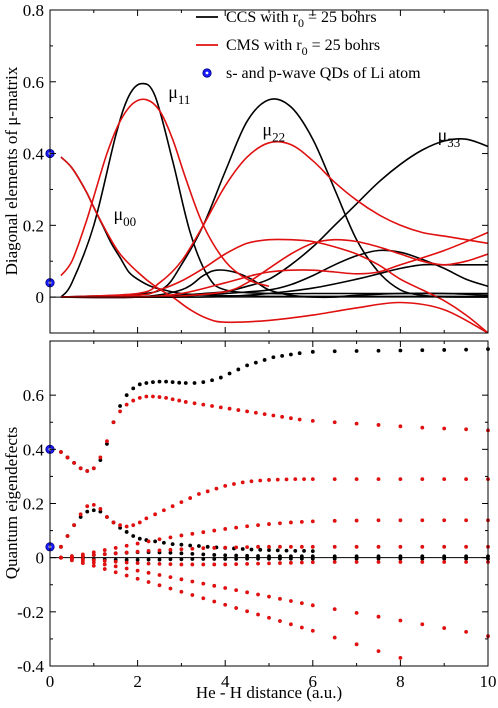 This screenshot has height=708, width=498. I want to click on top-y-tick-label: 0.6, so click(33, 82).